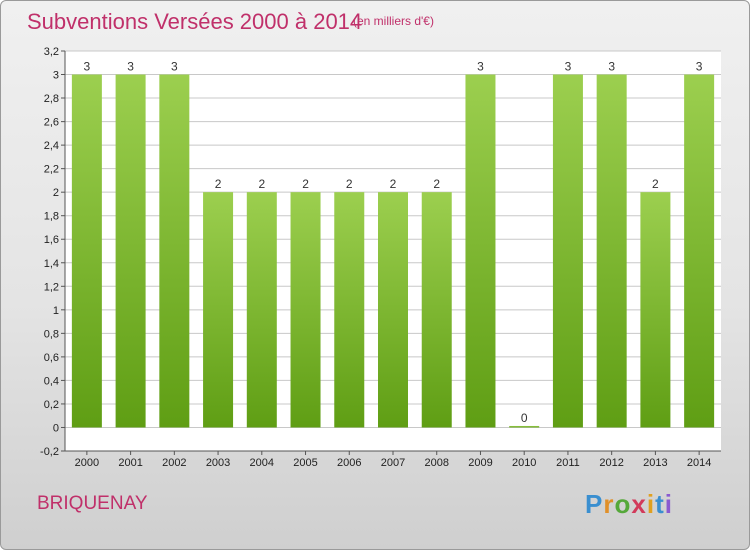 This screenshot has width=750, height=550. I want to click on y-tick-label: 0,6, so click(51, 358).